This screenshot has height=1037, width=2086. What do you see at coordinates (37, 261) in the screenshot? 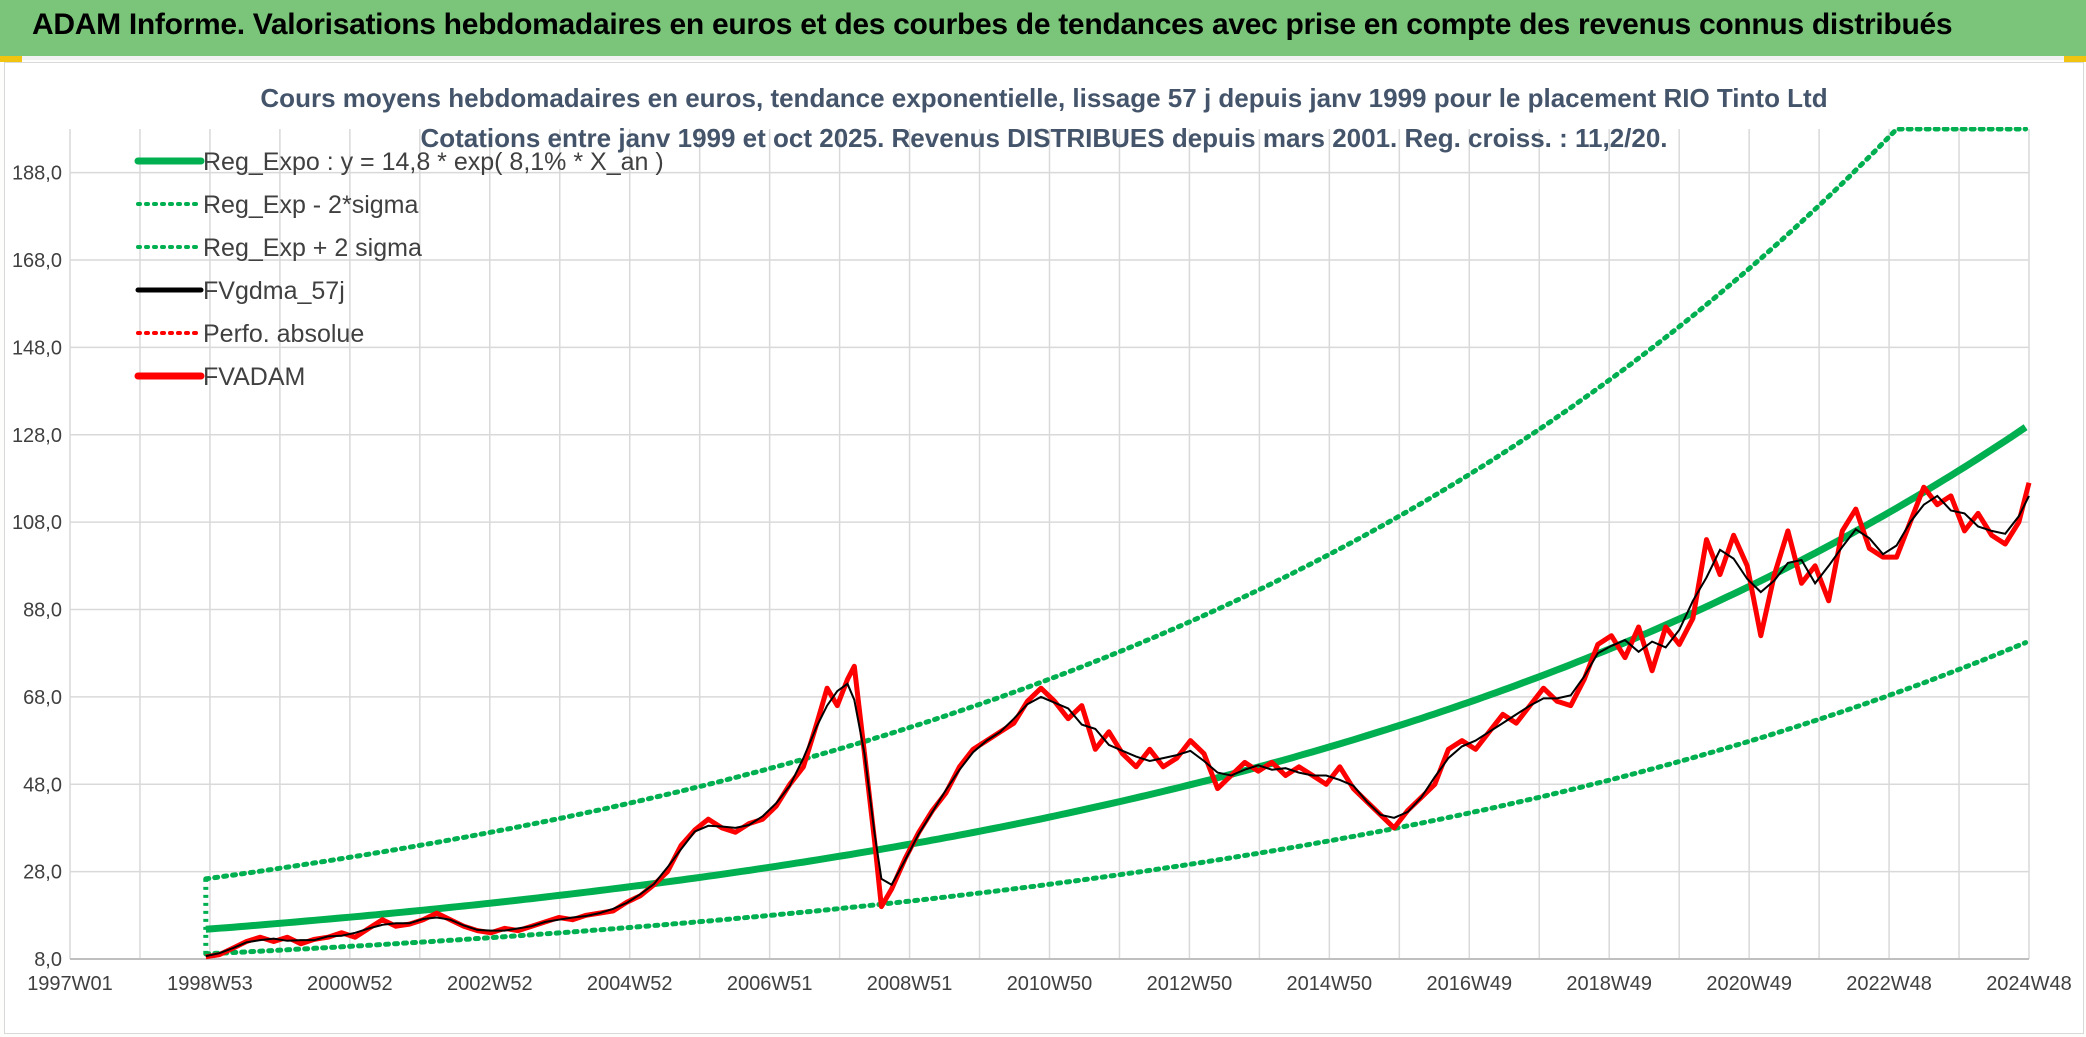
I see `y-tick-label: 168,0` at bounding box center [37, 261].